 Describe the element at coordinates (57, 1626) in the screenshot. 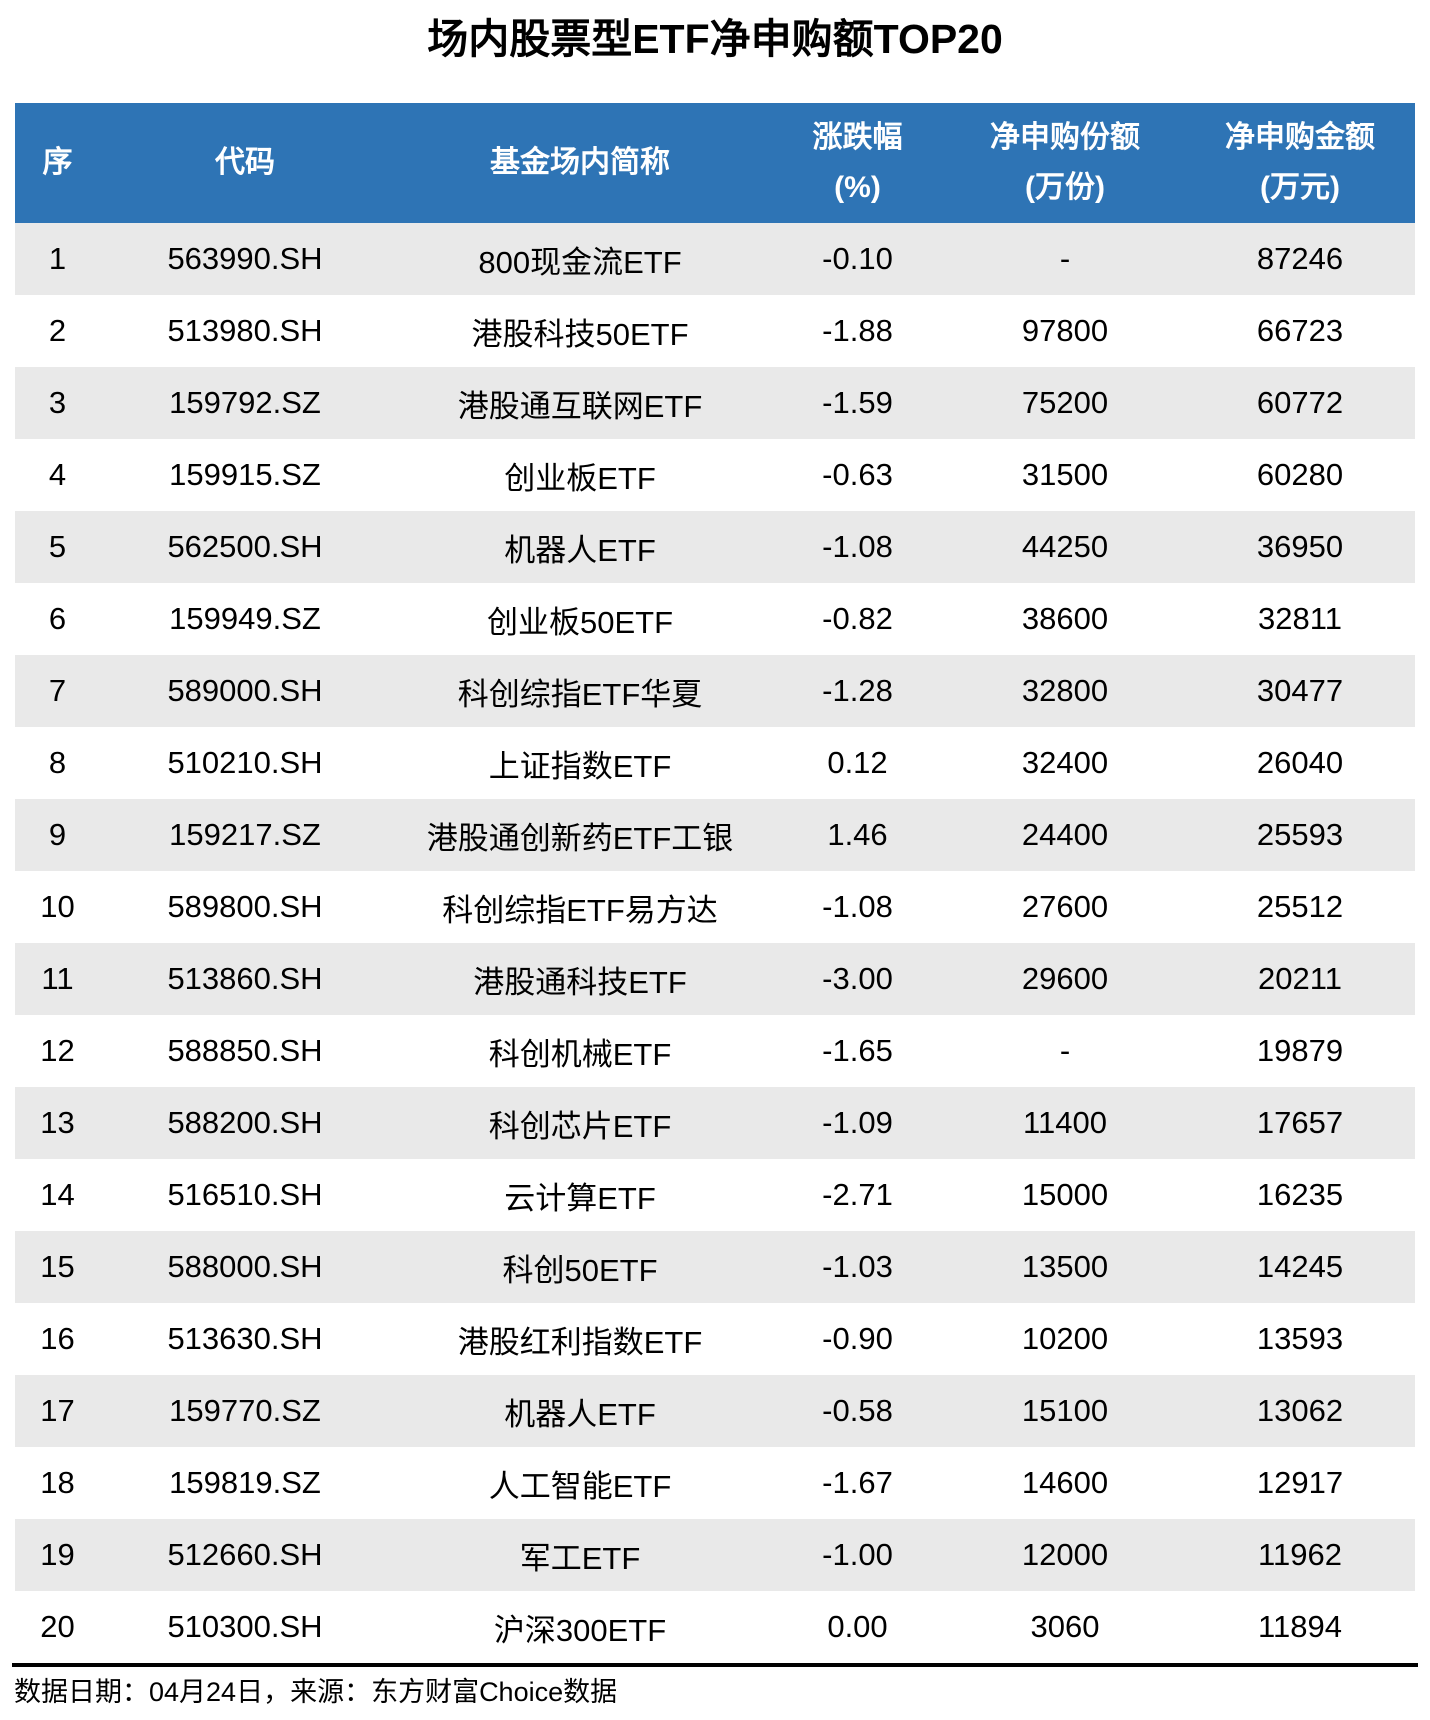

I see `cell-rank: 20` at that location.